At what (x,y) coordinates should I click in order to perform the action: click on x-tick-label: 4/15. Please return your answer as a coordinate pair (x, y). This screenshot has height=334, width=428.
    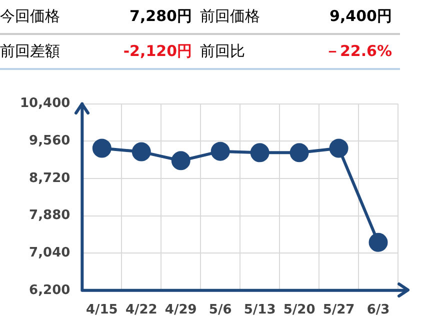
    Looking at the image, I should click on (102, 310).